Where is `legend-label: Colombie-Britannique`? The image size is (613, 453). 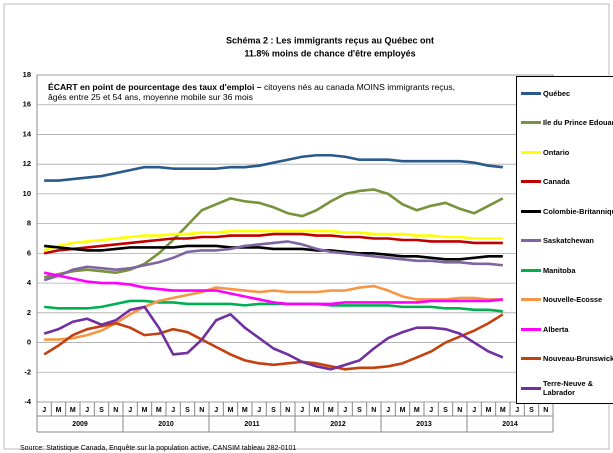 legend-label: Colombie-Britannique is located at coordinates (578, 211).